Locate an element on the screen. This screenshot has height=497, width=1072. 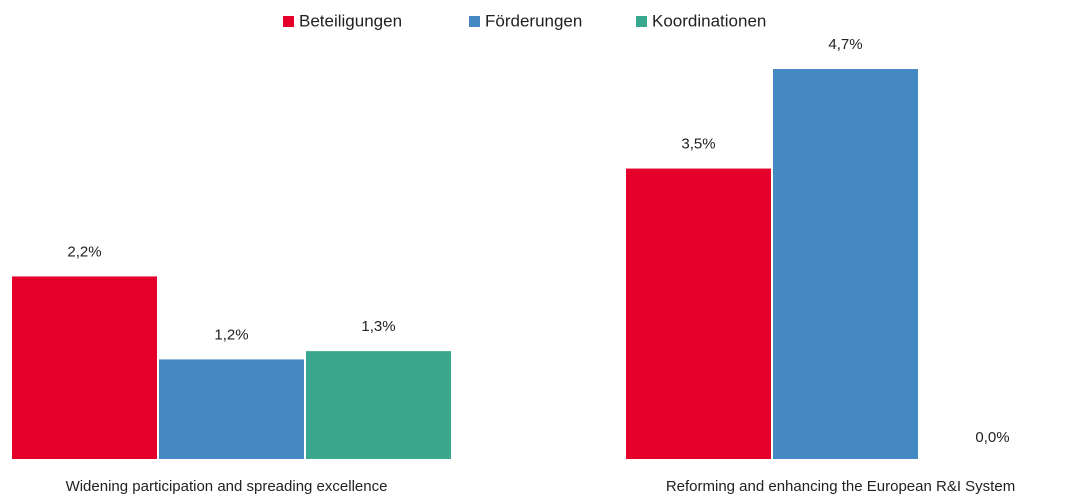
value-label: 4,7% is located at coordinates (845, 44).